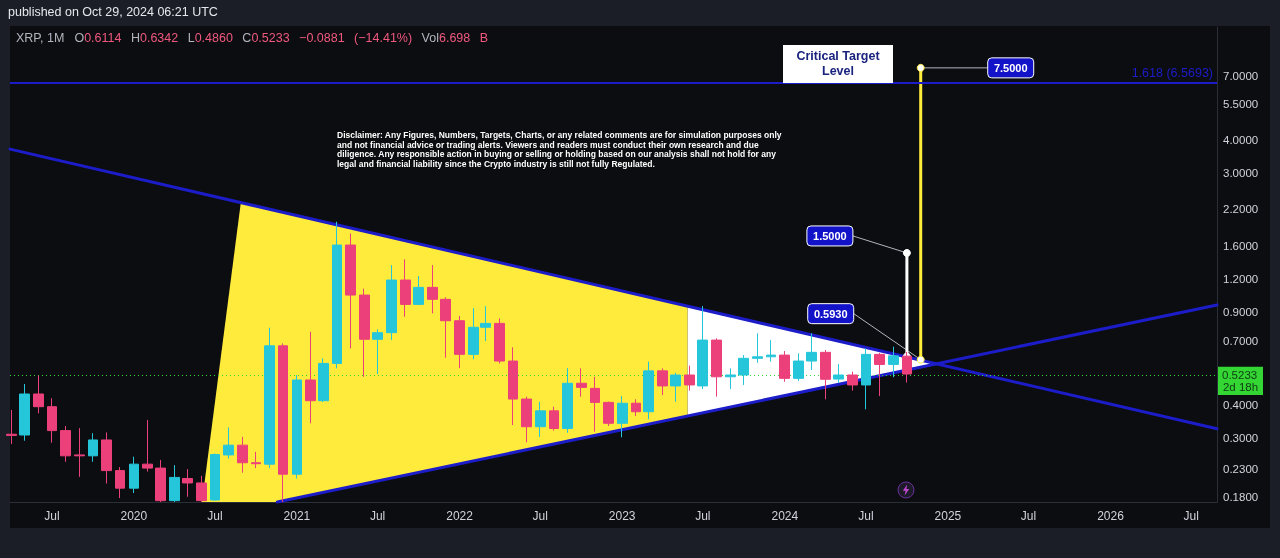  What do you see at coordinates (1240, 388) in the screenshot?
I see `text: 2d 18h` at bounding box center [1240, 388].